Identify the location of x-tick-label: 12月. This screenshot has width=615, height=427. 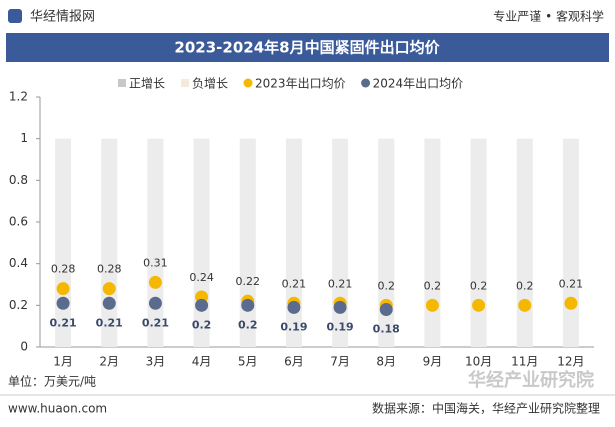
(570, 362).